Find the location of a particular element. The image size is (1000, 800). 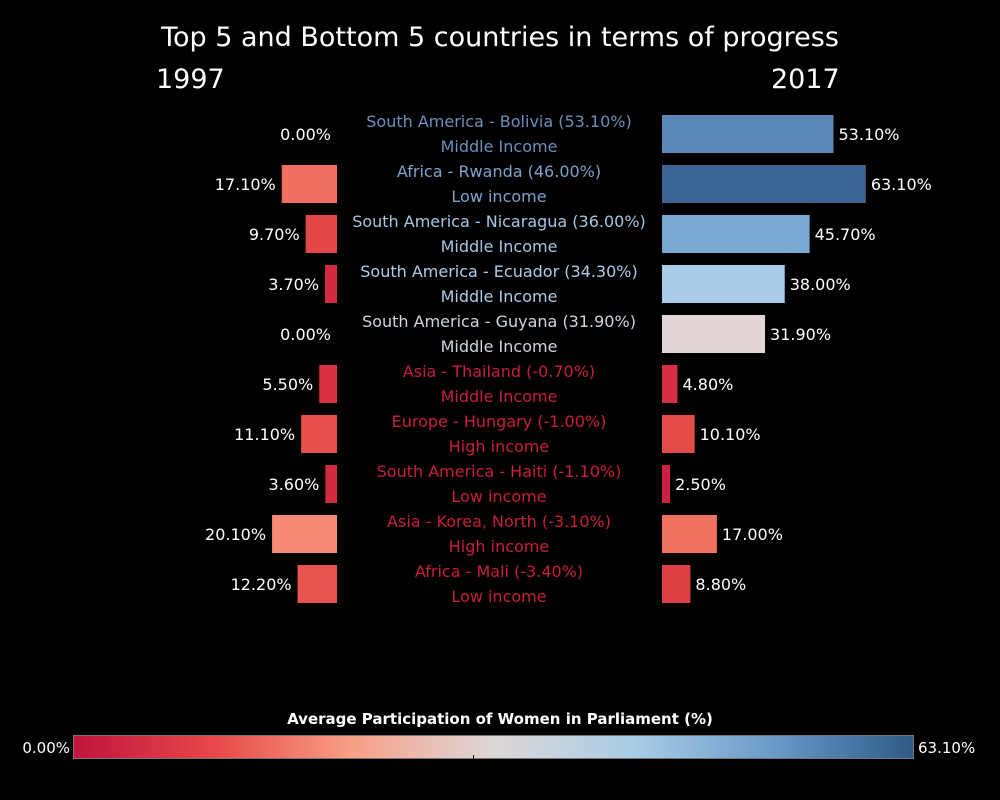

value-label-1997: 5.50% is located at coordinates (287, 384).